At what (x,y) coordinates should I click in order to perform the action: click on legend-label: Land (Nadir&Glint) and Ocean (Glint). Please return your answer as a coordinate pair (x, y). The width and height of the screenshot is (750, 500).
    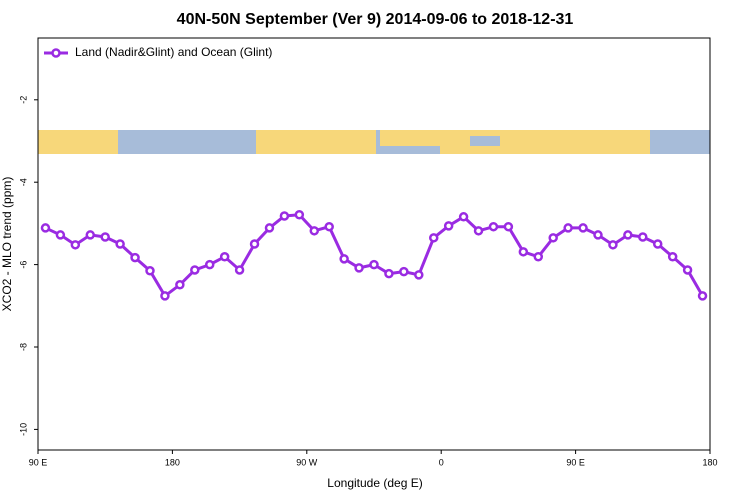
    Looking at the image, I should click on (173, 52).